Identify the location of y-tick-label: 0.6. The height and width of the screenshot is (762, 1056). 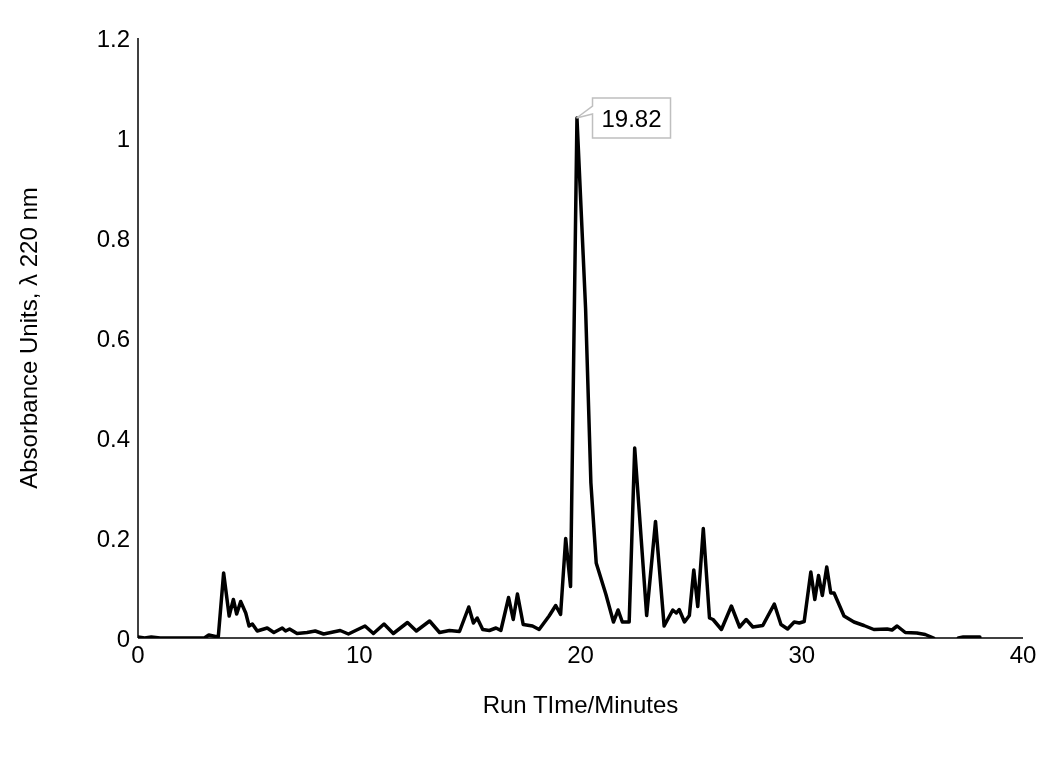
(113, 338).